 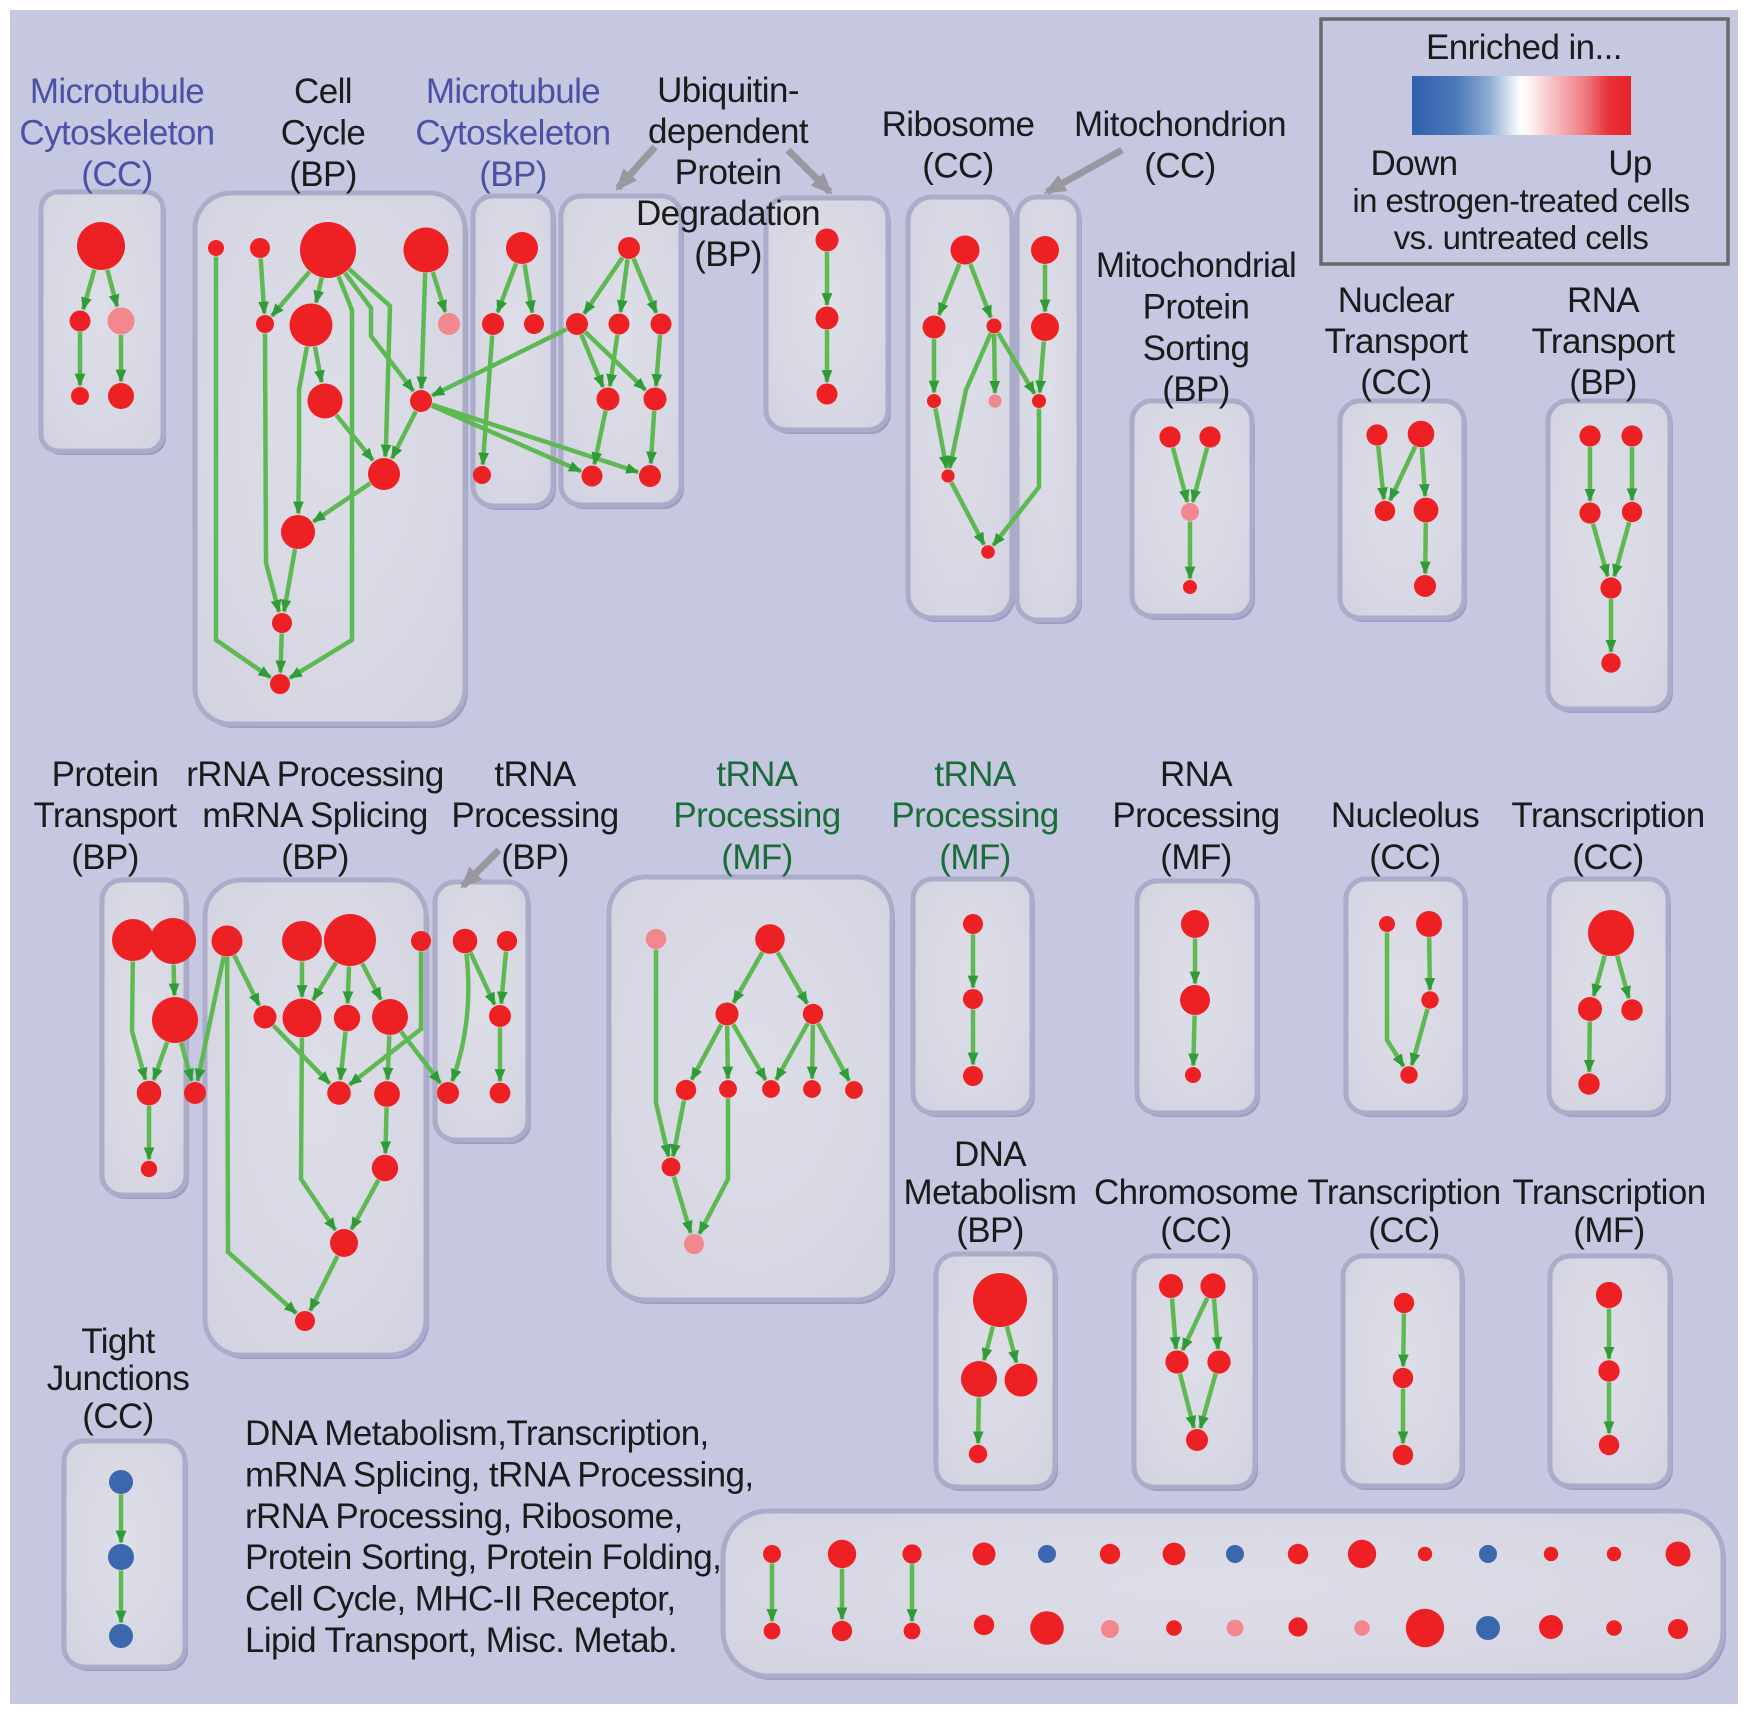 What do you see at coordinates (460, 1599) in the screenshot?
I see `svg-text: Cell Cycle, MHC-II Receptor,` at bounding box center [460, 1599].